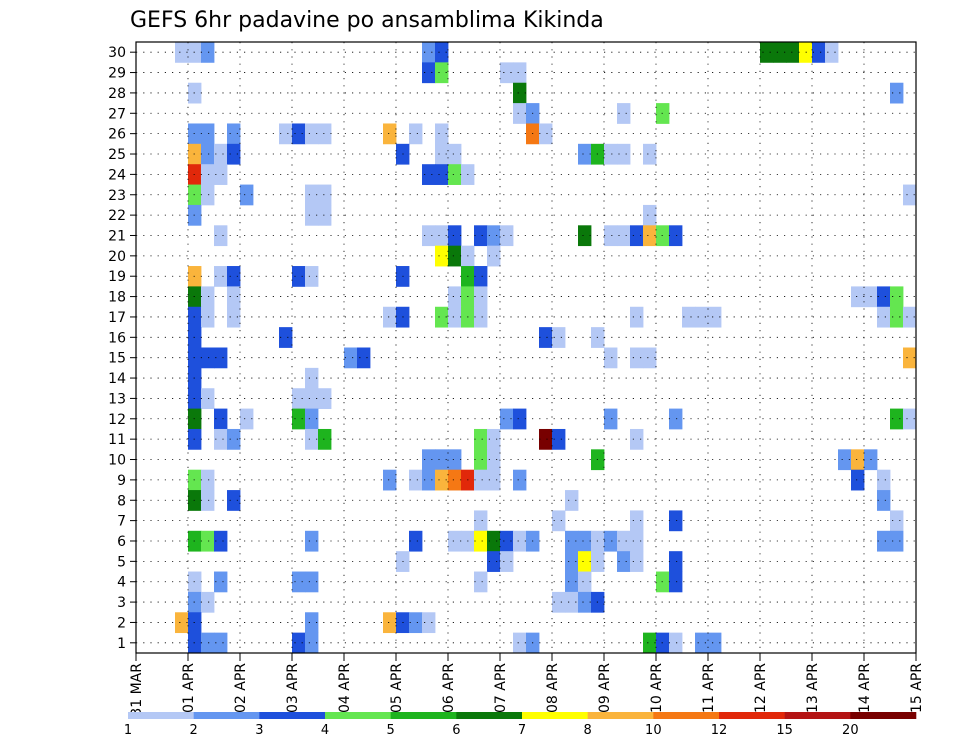 The image size is (960, 742). Describe the element at coordinates (117, 155) in the screenshot. I see `y-tick-label: 25` at that location.